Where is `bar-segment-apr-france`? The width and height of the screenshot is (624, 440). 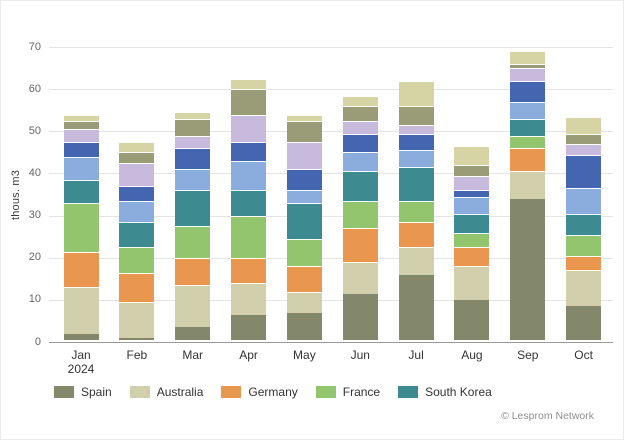 bar-segment-apr-france is located at coordinates (249, 236).